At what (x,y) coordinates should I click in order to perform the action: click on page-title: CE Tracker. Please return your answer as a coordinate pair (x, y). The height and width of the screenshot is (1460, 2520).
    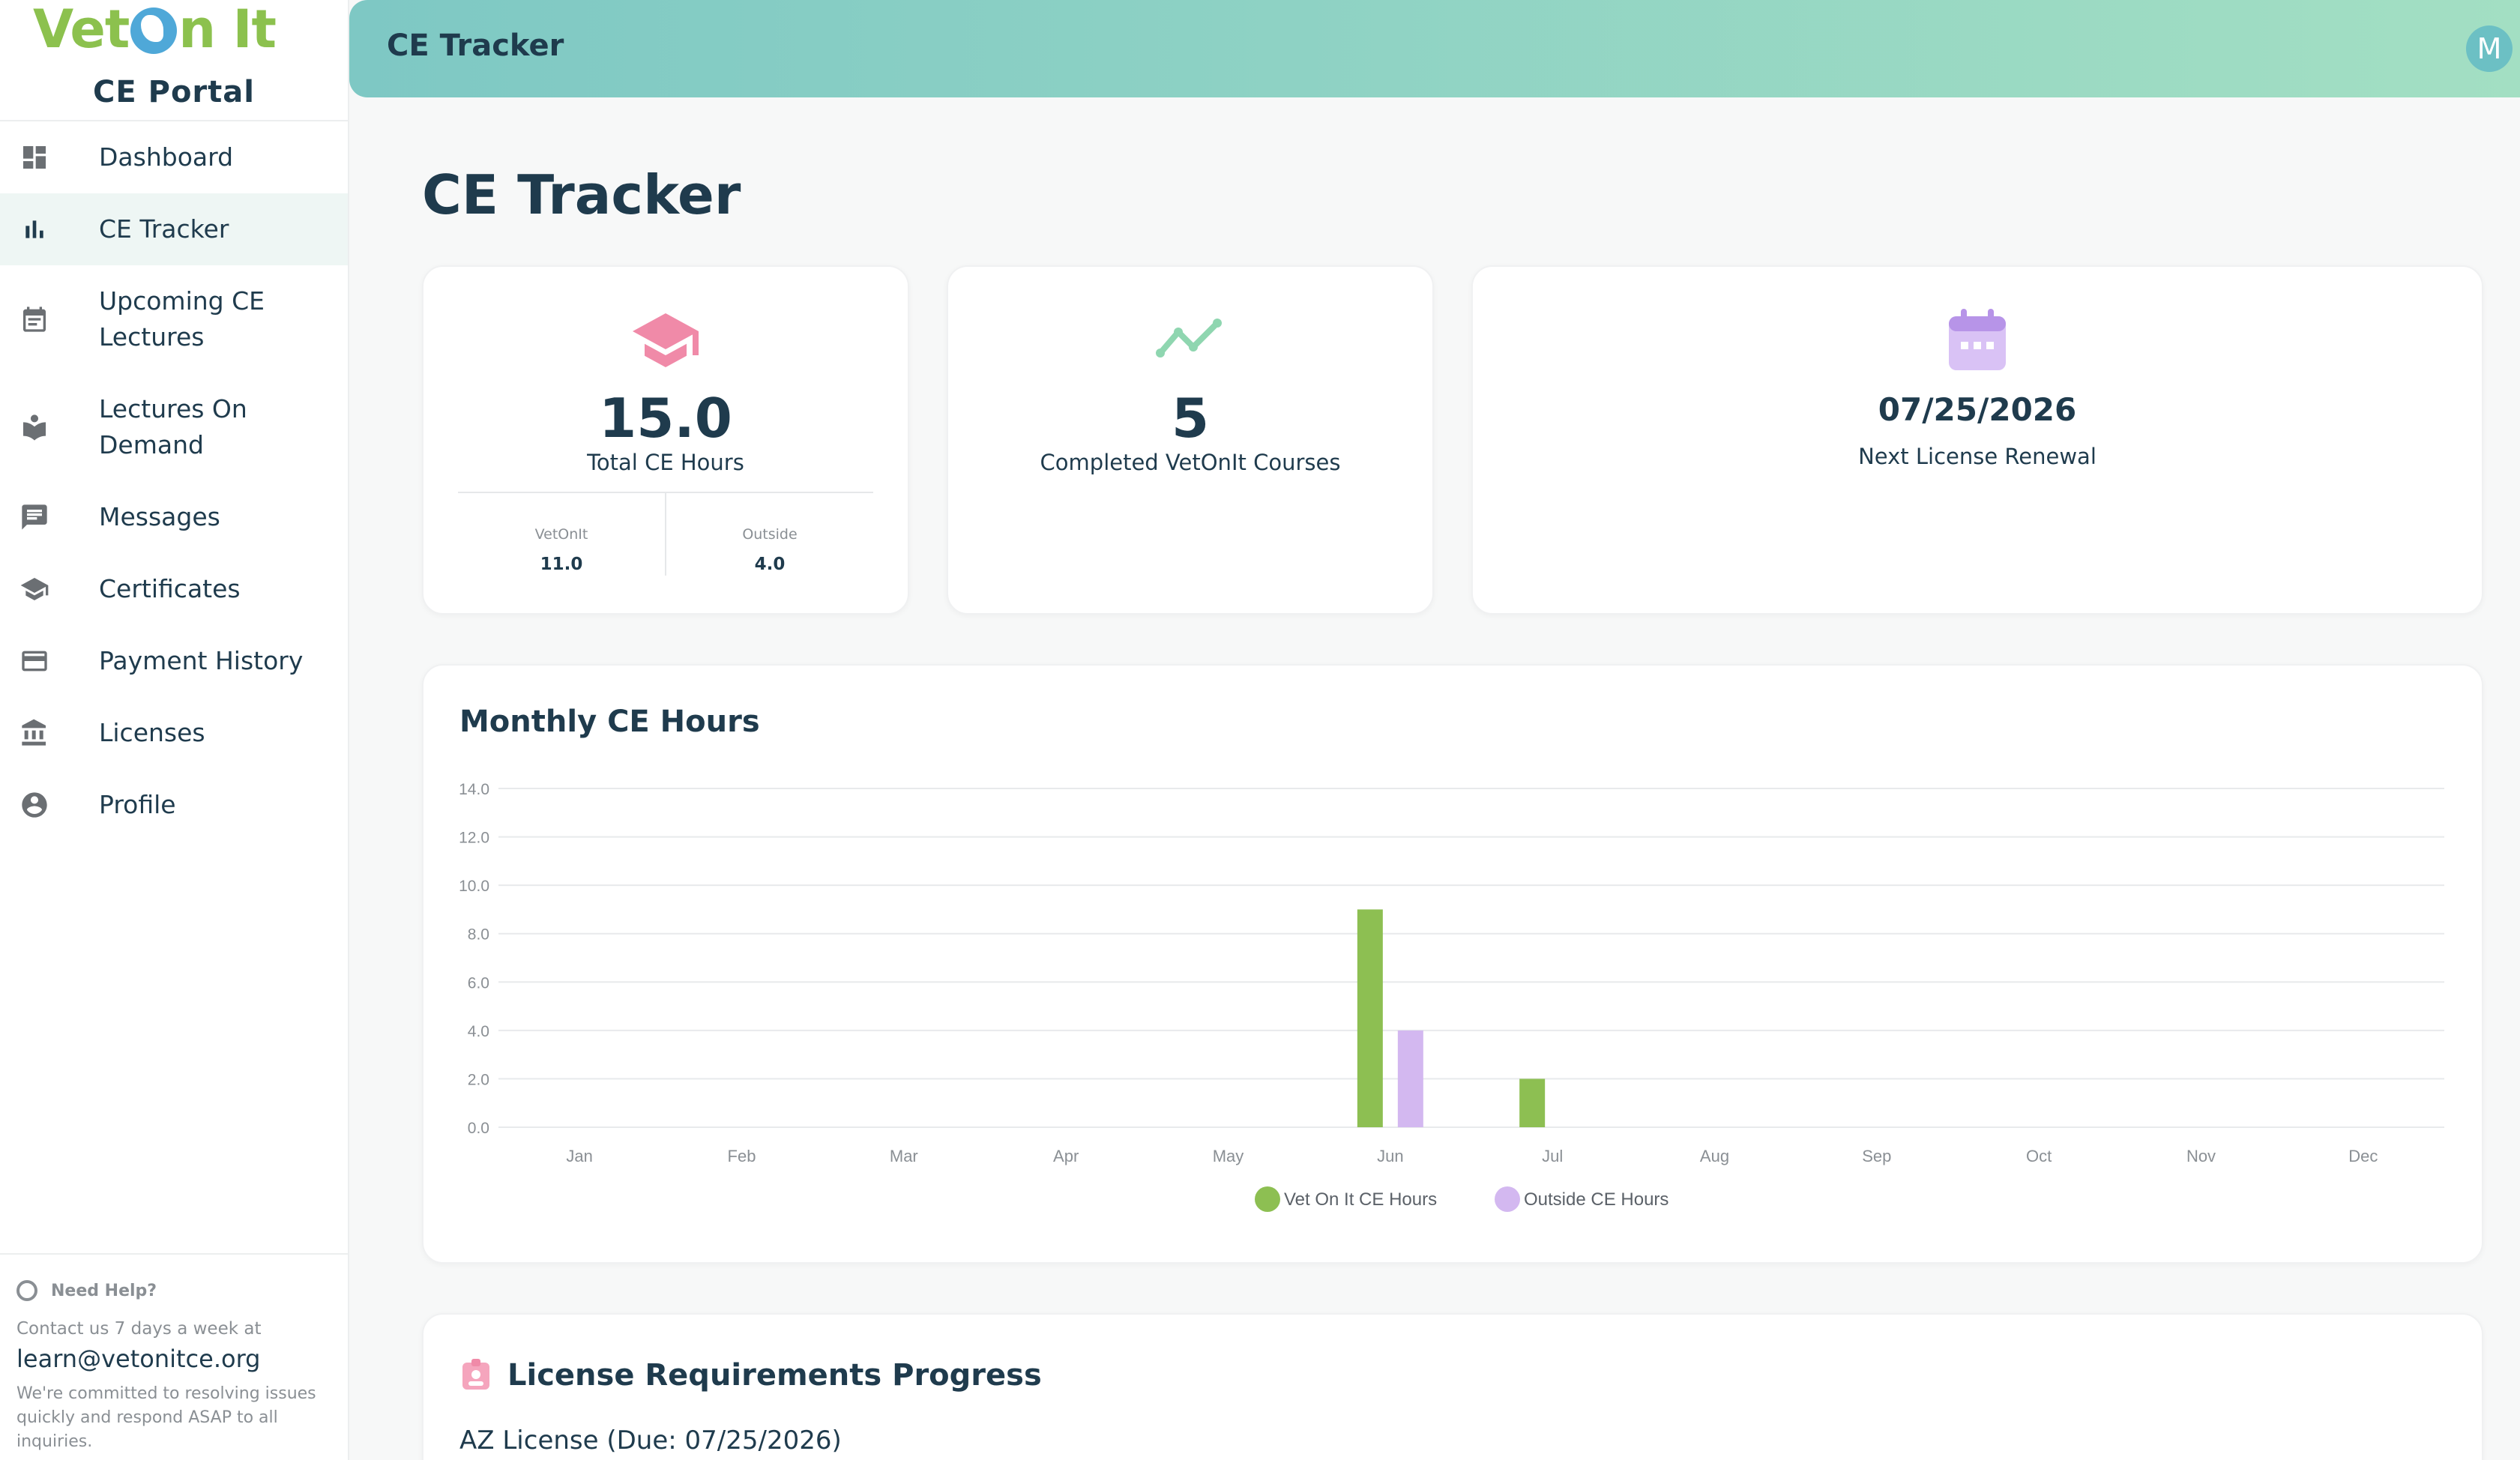
    Looking at the image, I should click on (581, 194).